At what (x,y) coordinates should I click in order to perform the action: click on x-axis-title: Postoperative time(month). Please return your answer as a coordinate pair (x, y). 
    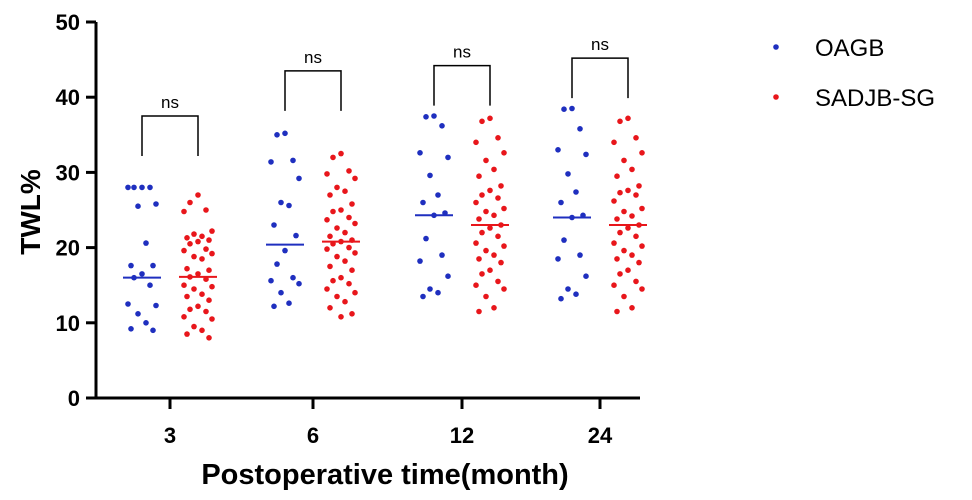
    Looking at the image, I should click on (384, 475).